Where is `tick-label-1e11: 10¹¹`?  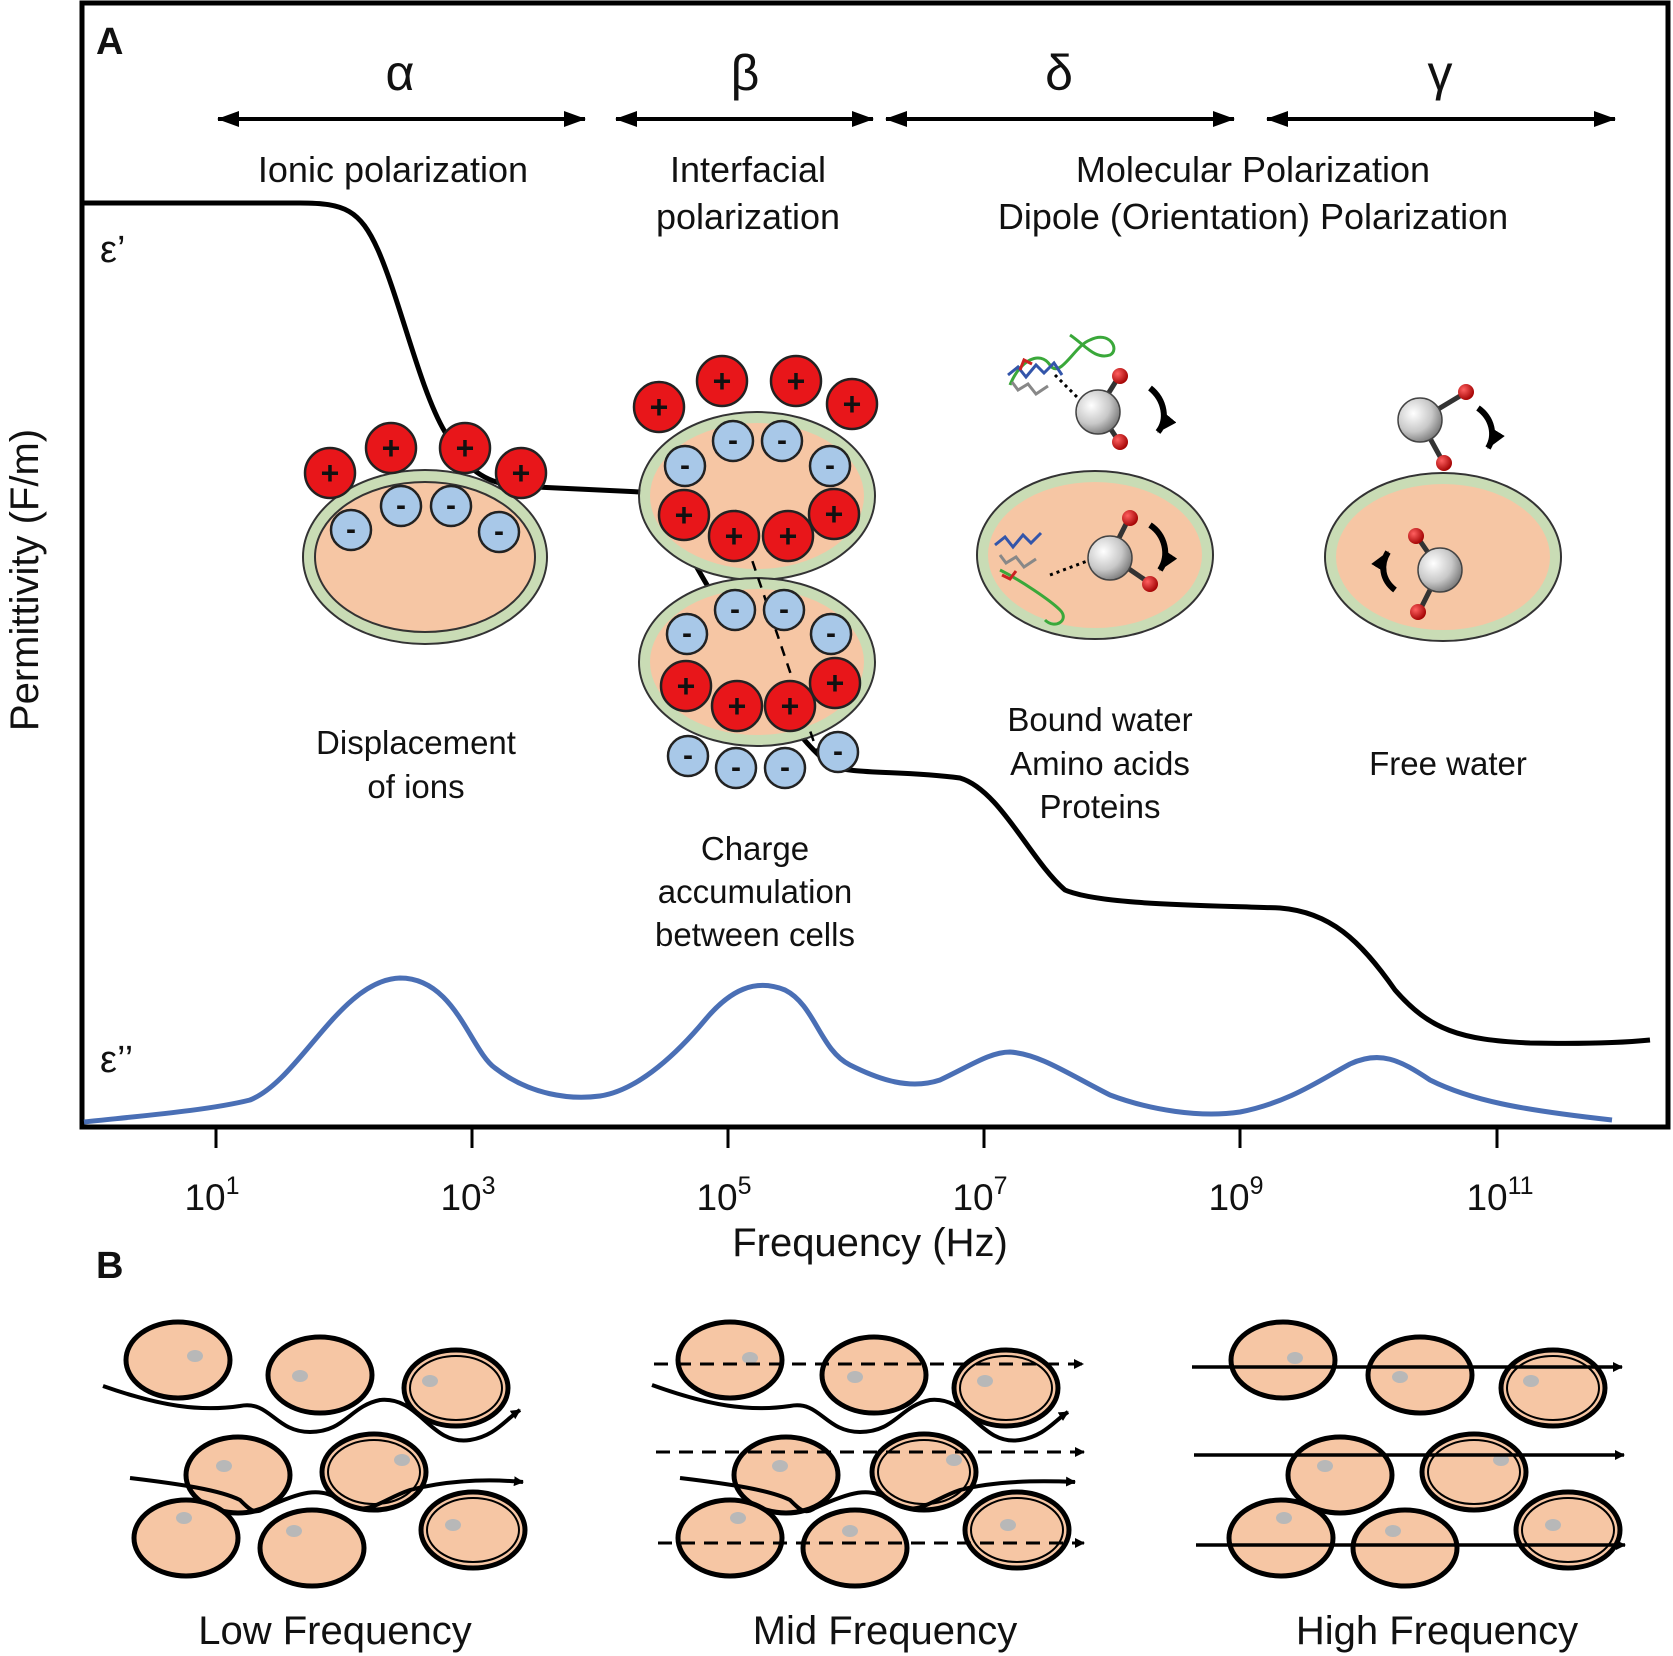
tick-label-1e11: 10¹¹ is located at coordinates (1499, 1195).